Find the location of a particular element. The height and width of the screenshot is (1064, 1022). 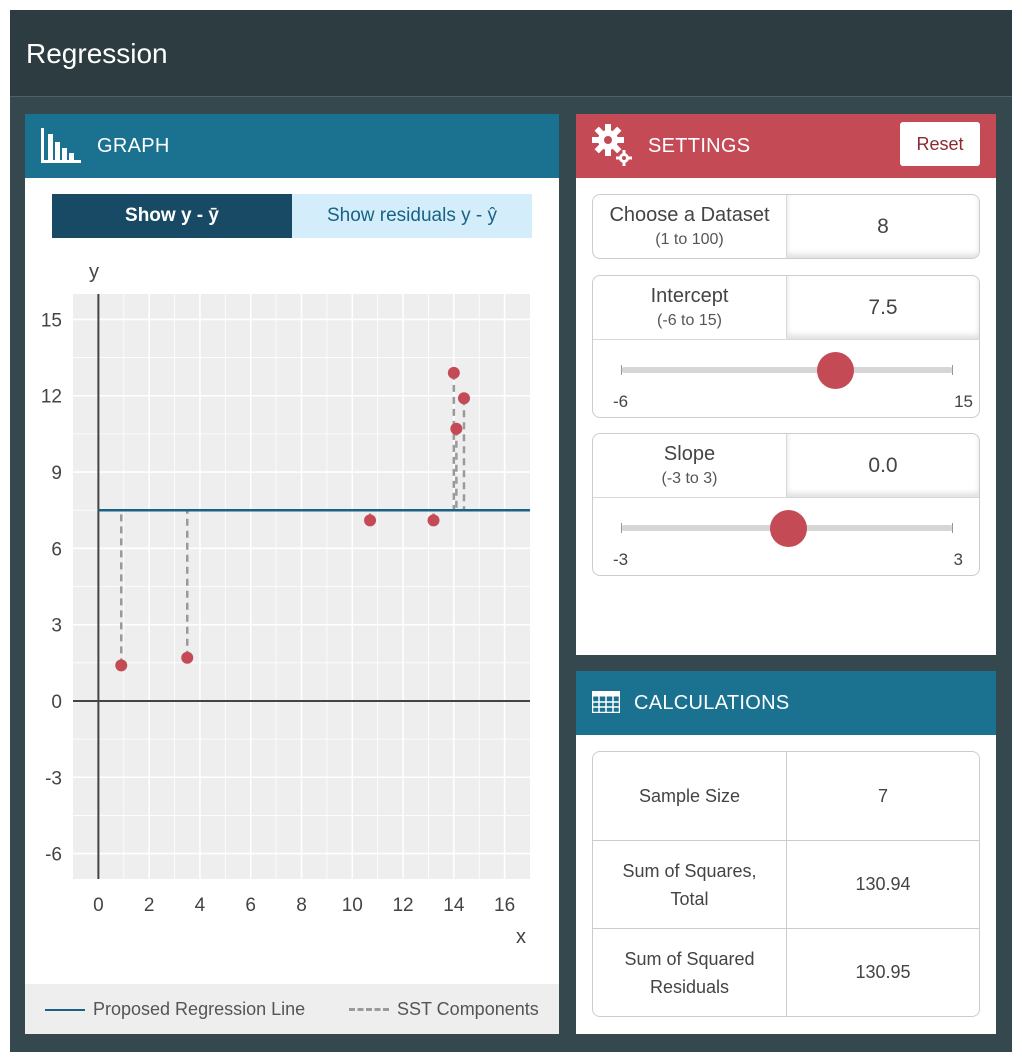

calc-value-sst: 130.94 is located at coordinates (883, 884).